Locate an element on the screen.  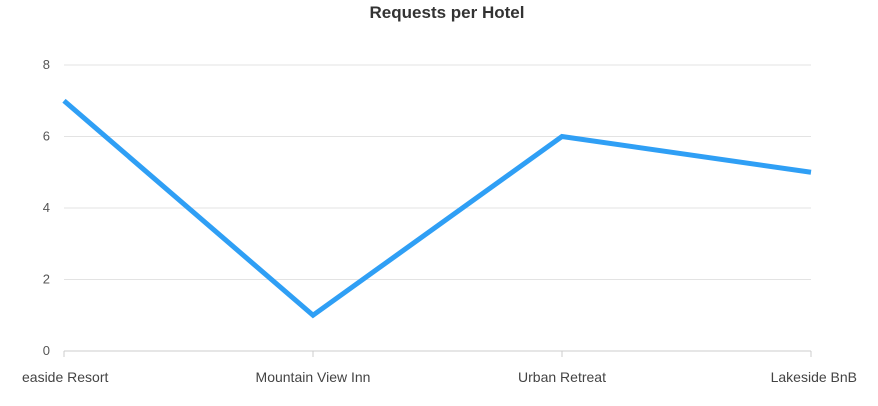
axis-layer is located at coordinates (437, 354).